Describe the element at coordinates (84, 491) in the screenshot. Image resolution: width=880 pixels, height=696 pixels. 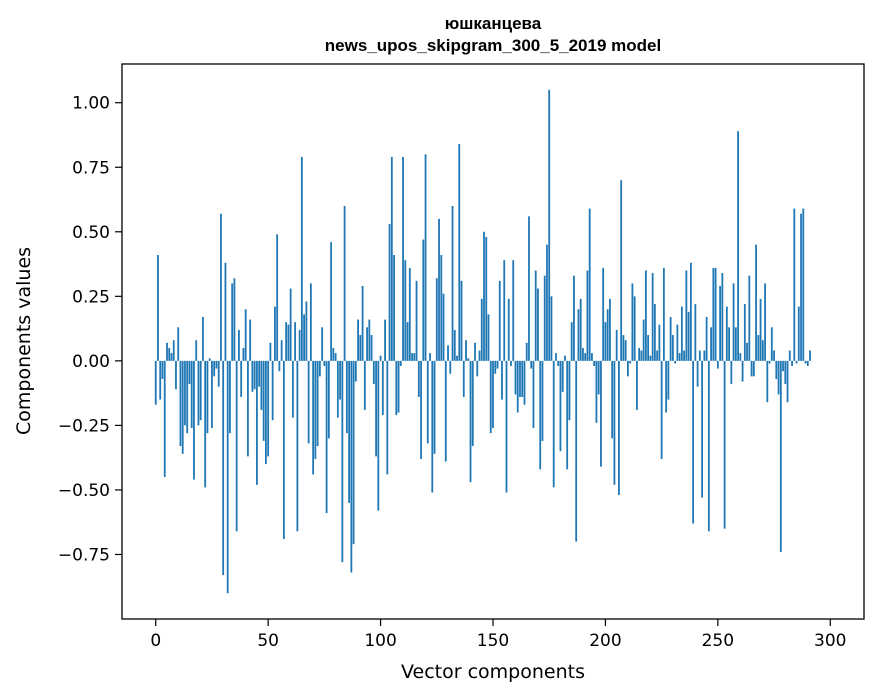
I see `y-tick-label: −0.50` at that location.